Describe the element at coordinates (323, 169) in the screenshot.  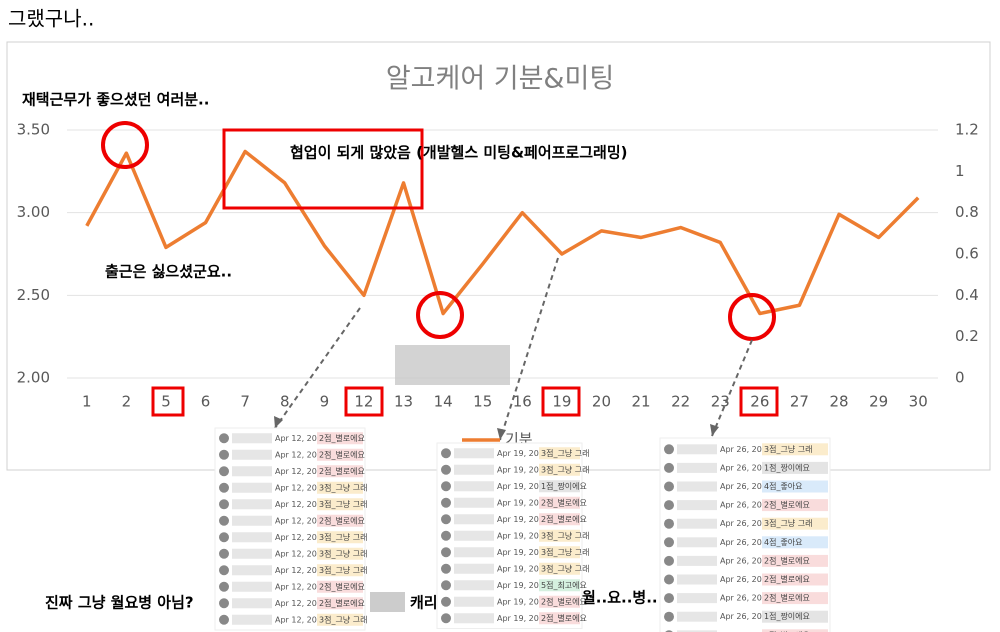
I see `highlight-box` at that location.